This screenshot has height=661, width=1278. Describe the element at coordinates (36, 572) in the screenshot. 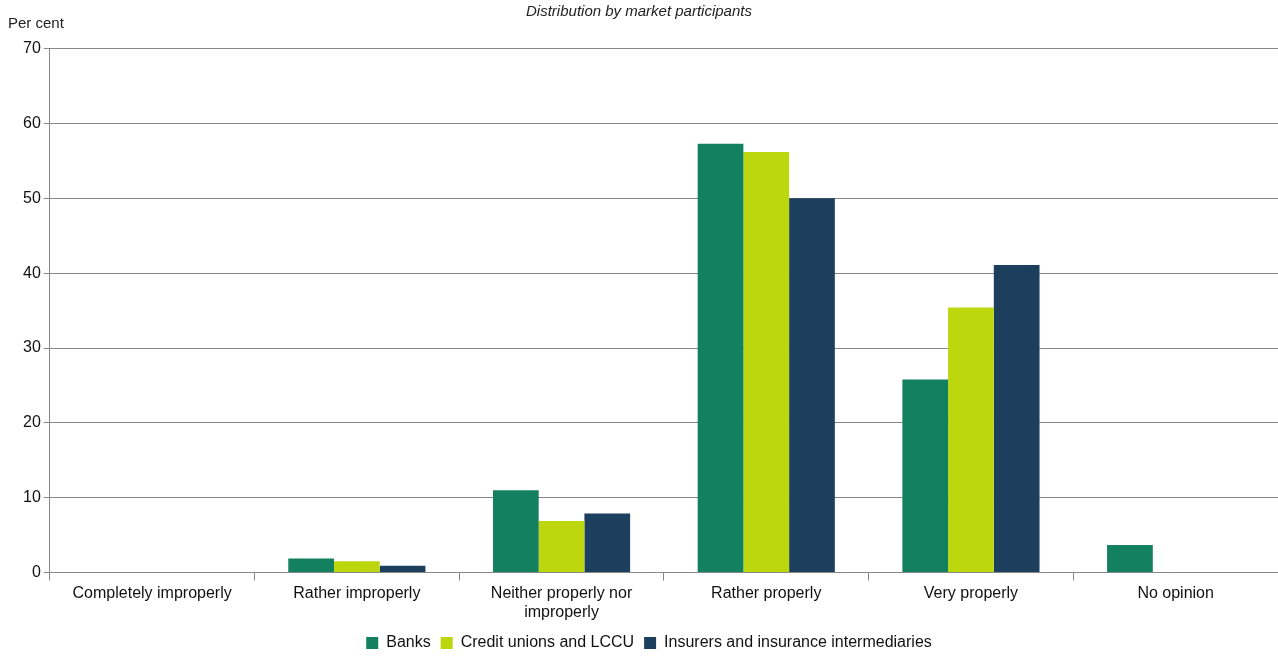

I see `y-tick-label: 0` at that location.